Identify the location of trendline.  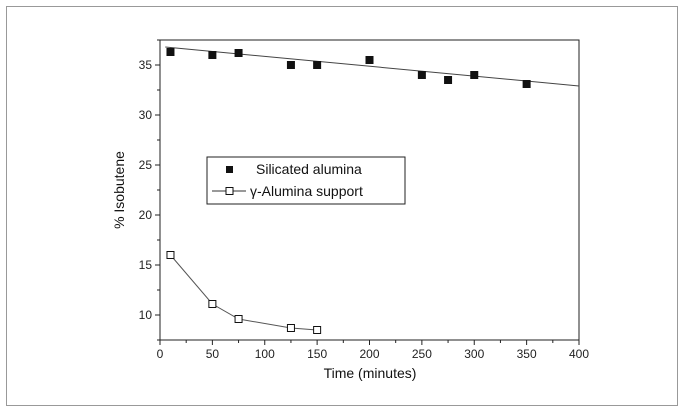
(372, 66).